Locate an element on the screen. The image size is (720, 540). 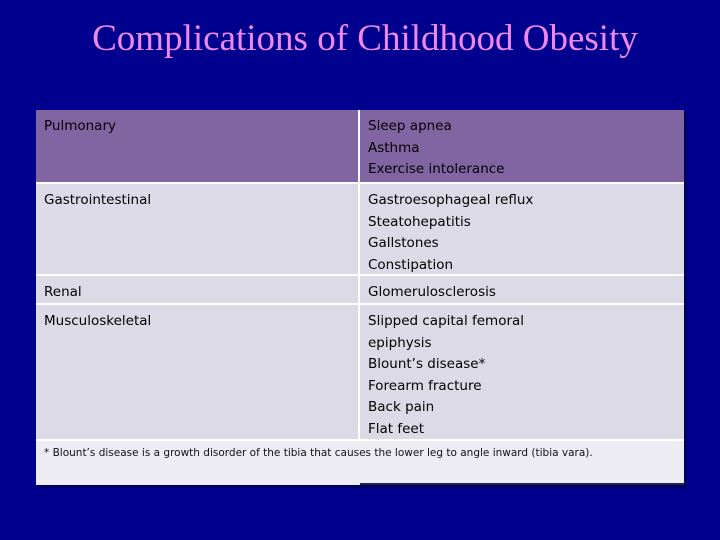
complication-item: epiphysis is located at coordinates (400, 342).